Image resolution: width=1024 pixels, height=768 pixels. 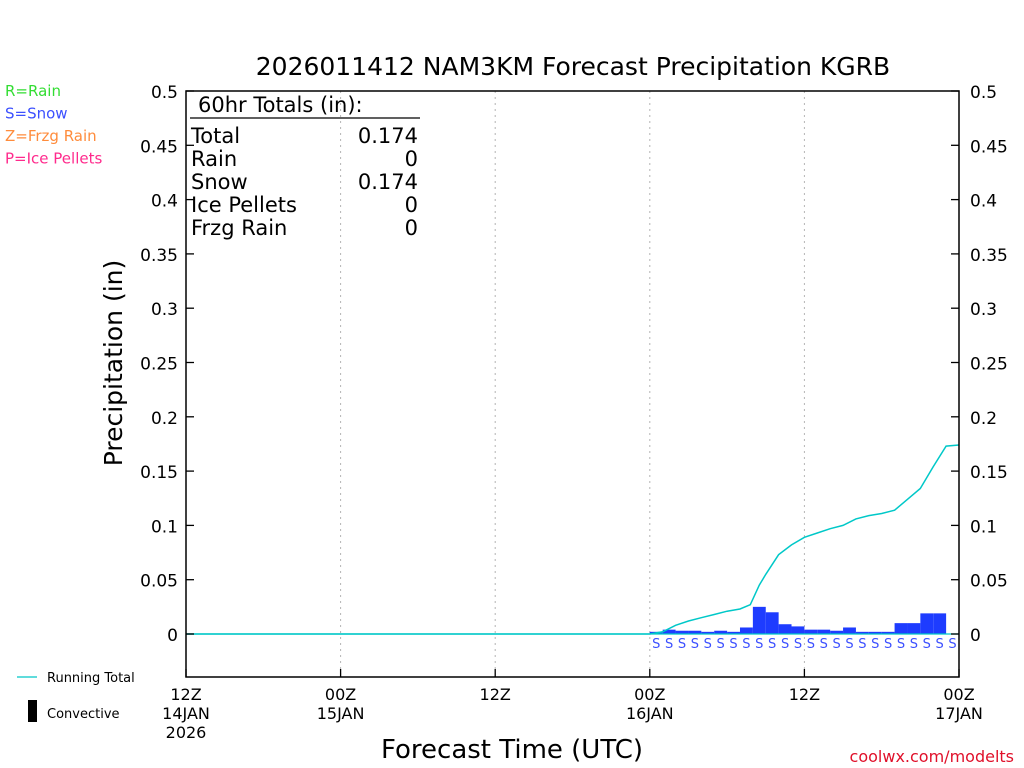 I want to click on y-tick-label-left-5: 0.25, so click(x=159, y=365).